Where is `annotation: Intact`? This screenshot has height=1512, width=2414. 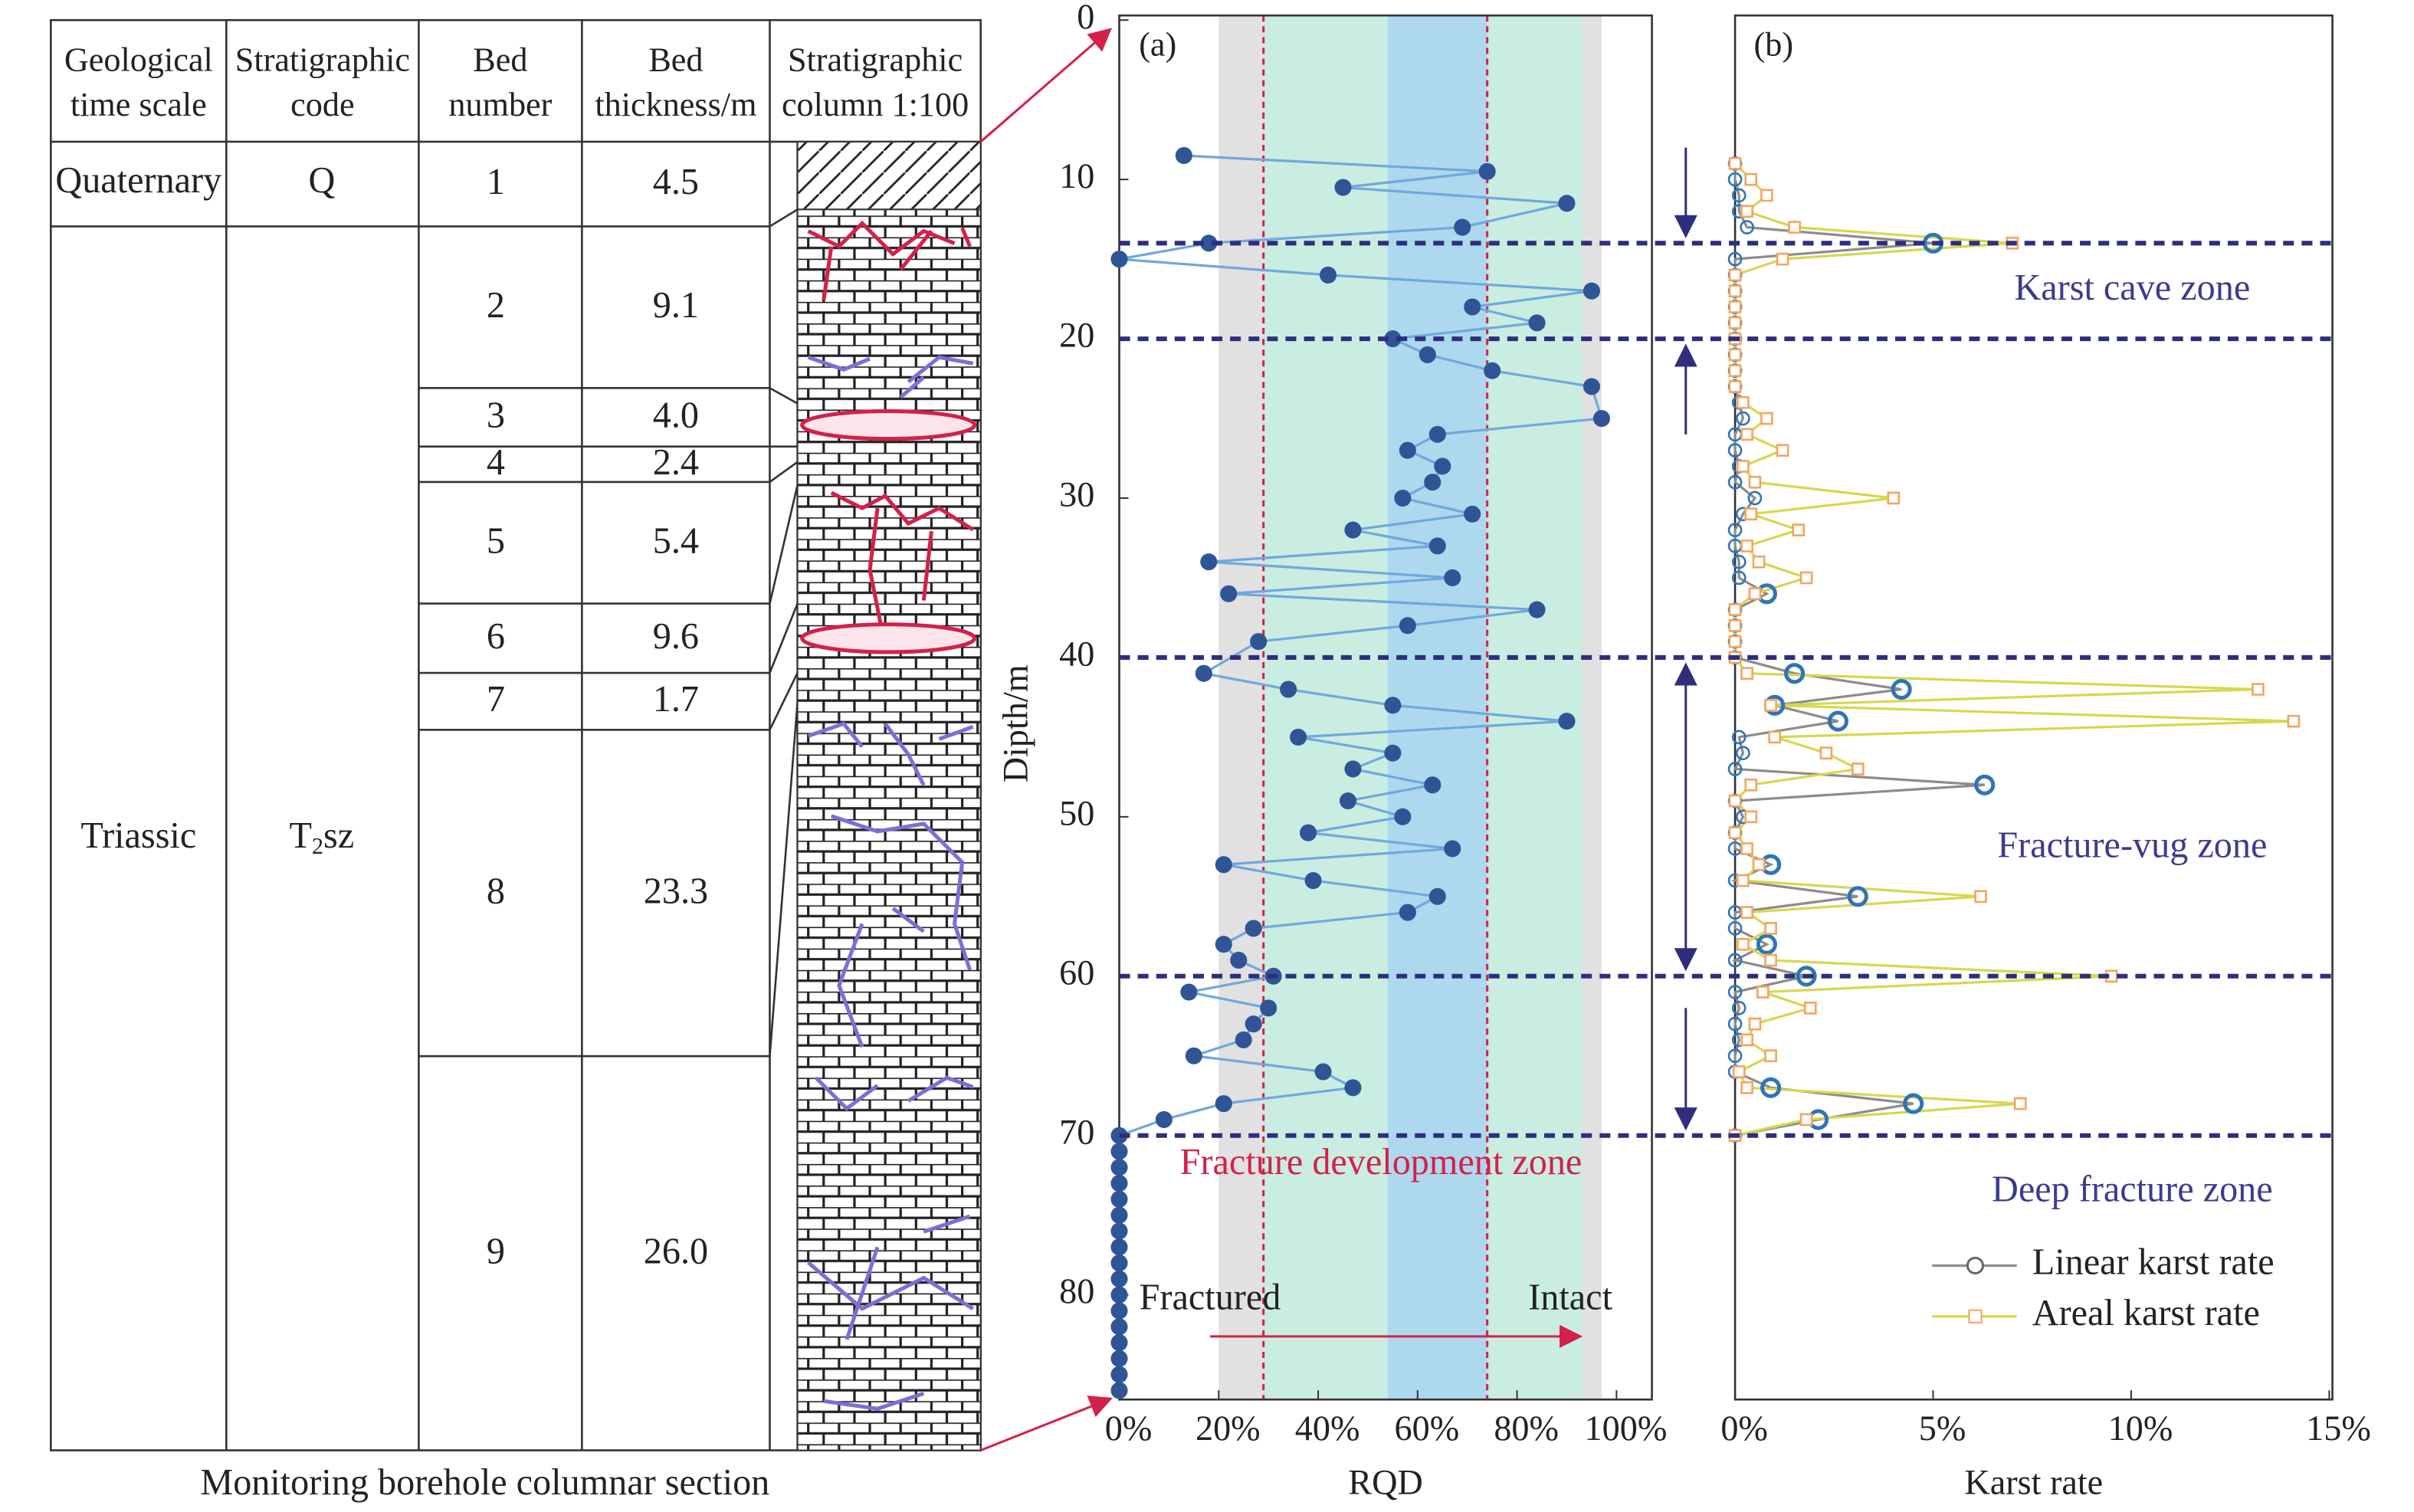 annotation: Intact is located at coordinates (1570, 1297).